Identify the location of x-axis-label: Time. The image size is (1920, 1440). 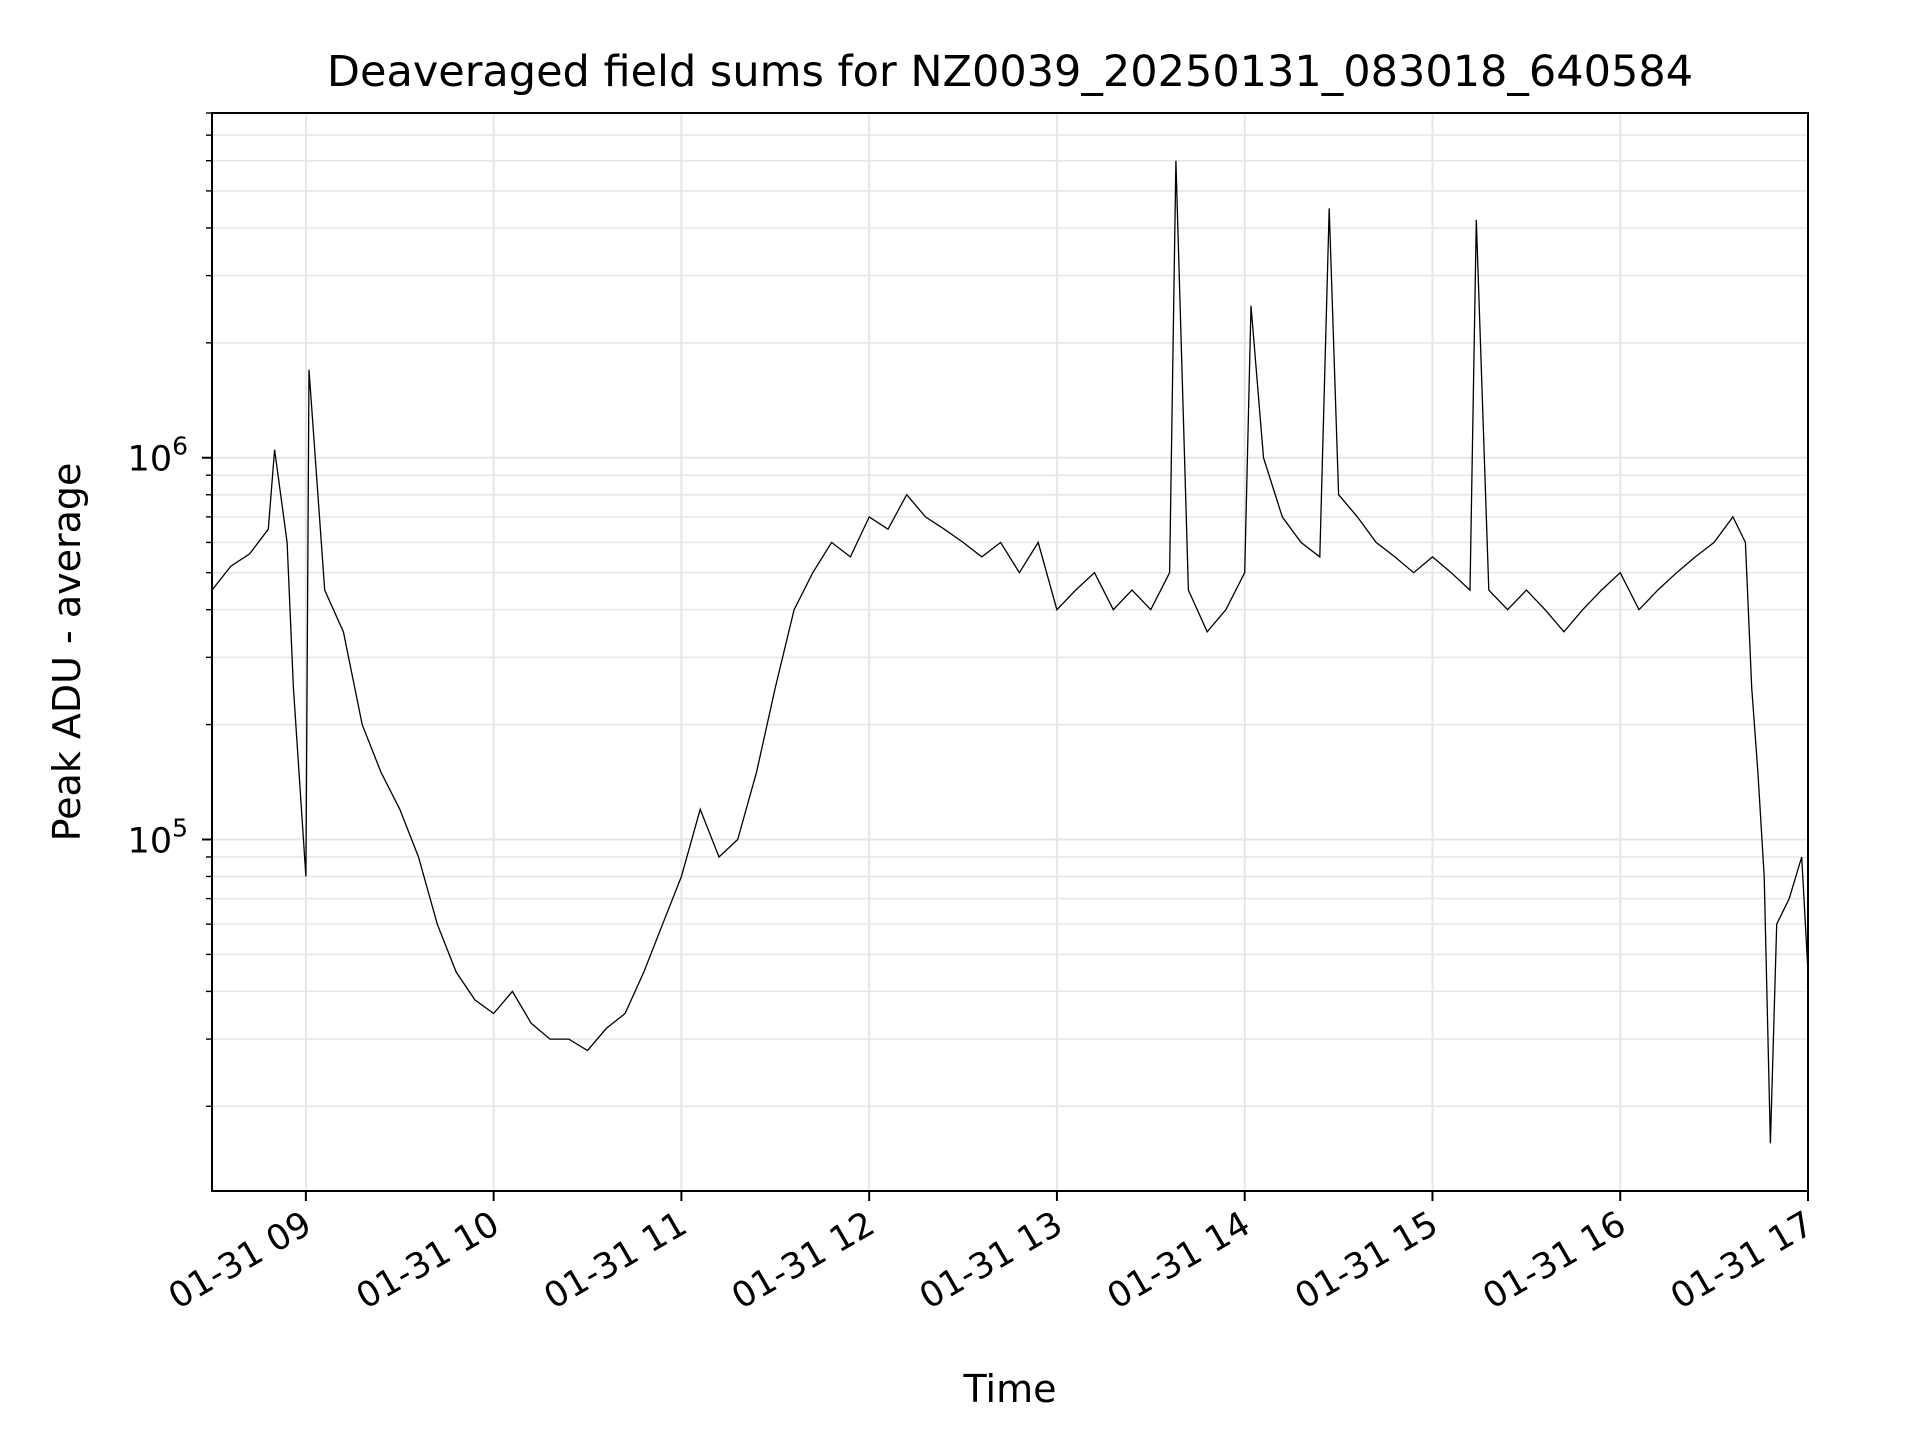
(1010, 1389).